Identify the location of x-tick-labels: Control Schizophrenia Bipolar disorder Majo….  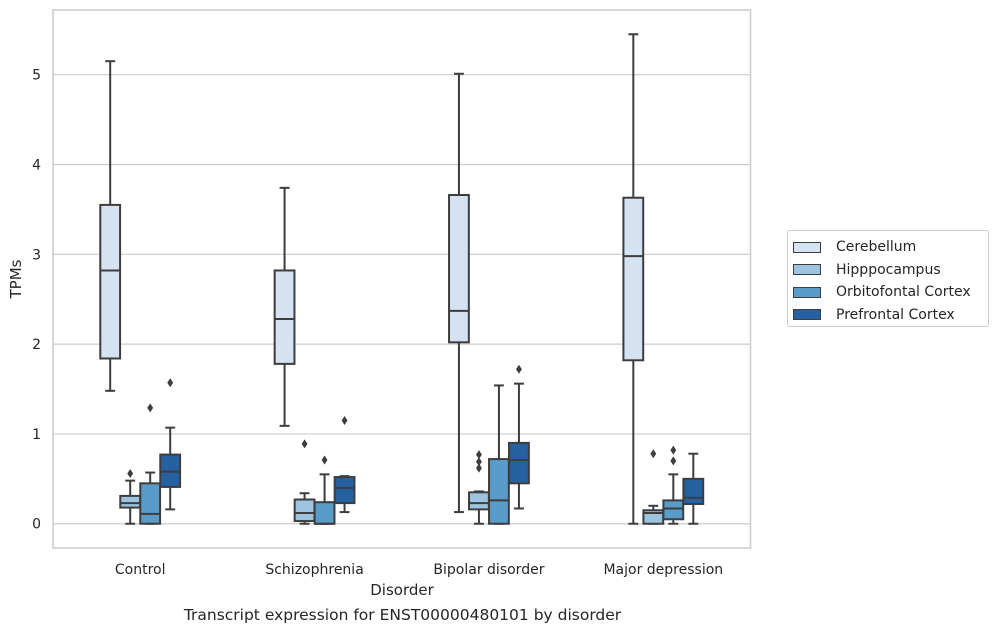
(419, 570).